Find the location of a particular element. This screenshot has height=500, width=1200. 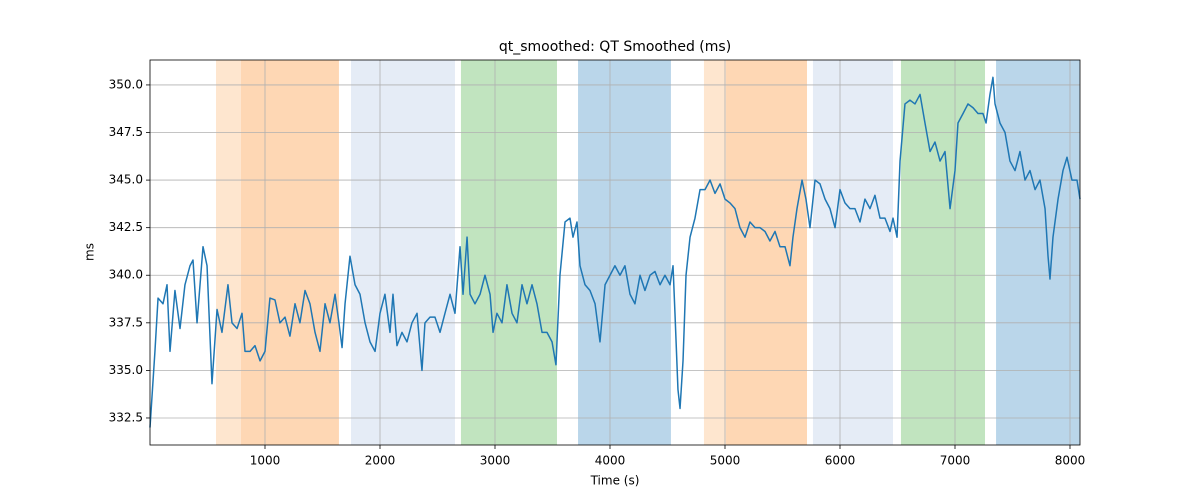

y-tick-label: 350.0 is located at coordinates (126, 84).